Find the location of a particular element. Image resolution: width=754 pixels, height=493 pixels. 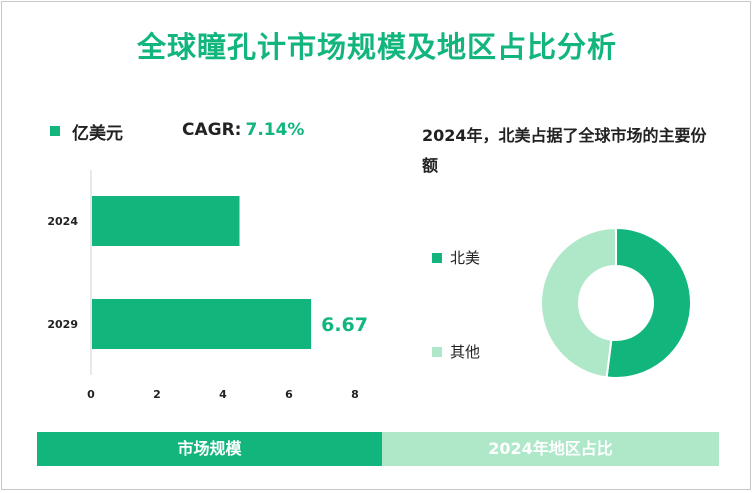

cagr-value: 7.14% is located at coordinates (275, 130).